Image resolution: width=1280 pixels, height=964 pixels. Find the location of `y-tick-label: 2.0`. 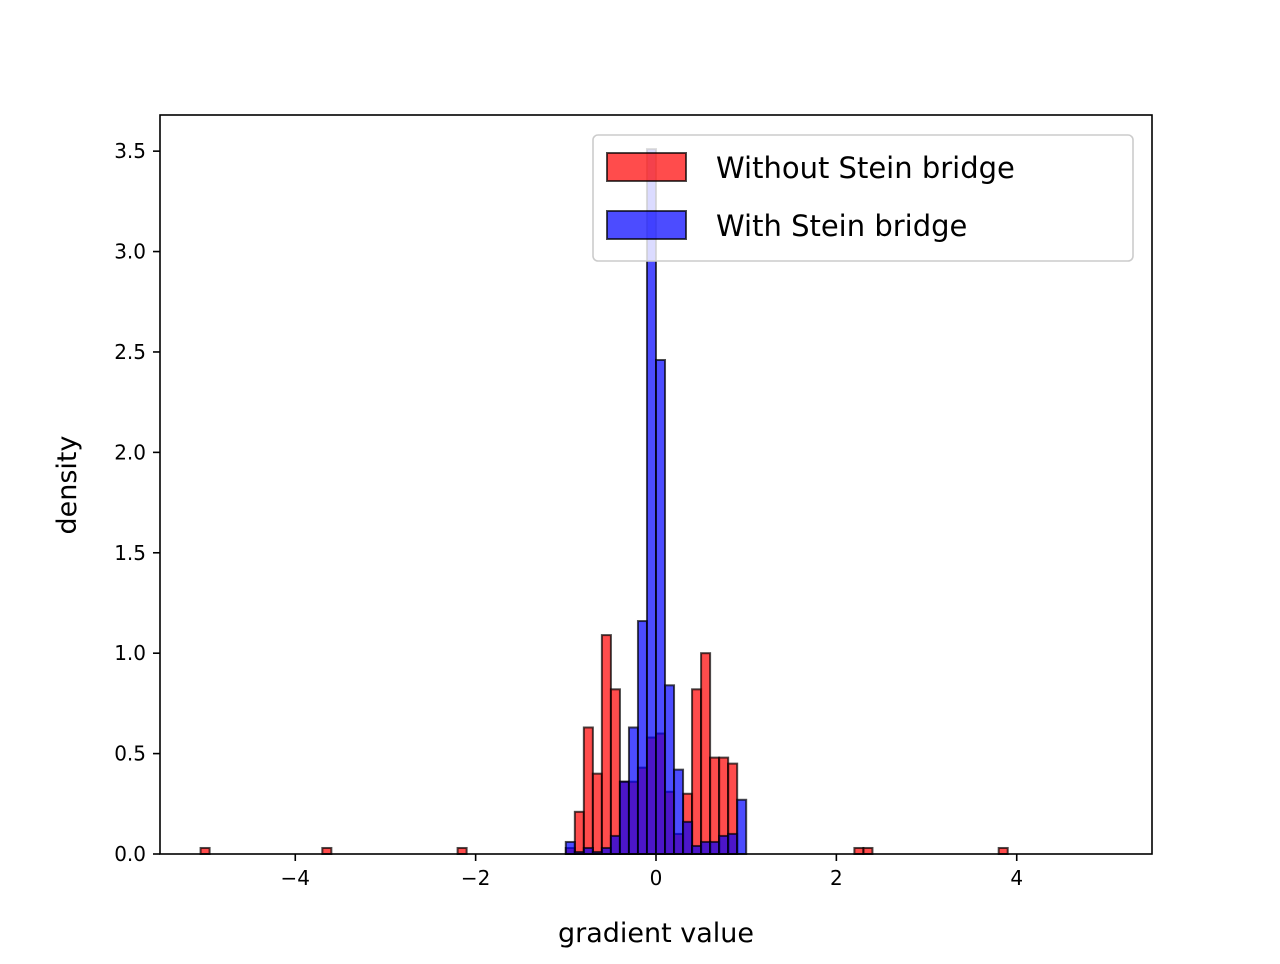

y-tick-label: 2.0 is located at coordinates (130, 452).